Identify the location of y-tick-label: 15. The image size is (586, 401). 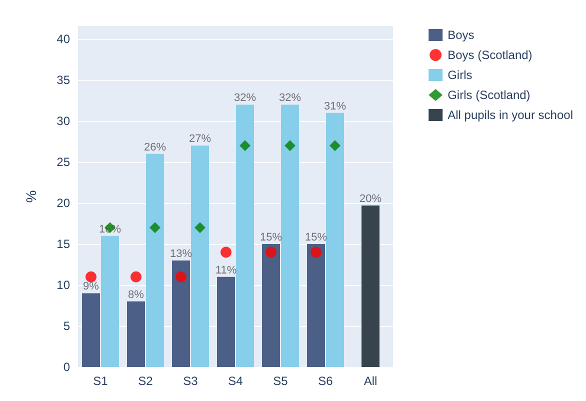
(63, 244).